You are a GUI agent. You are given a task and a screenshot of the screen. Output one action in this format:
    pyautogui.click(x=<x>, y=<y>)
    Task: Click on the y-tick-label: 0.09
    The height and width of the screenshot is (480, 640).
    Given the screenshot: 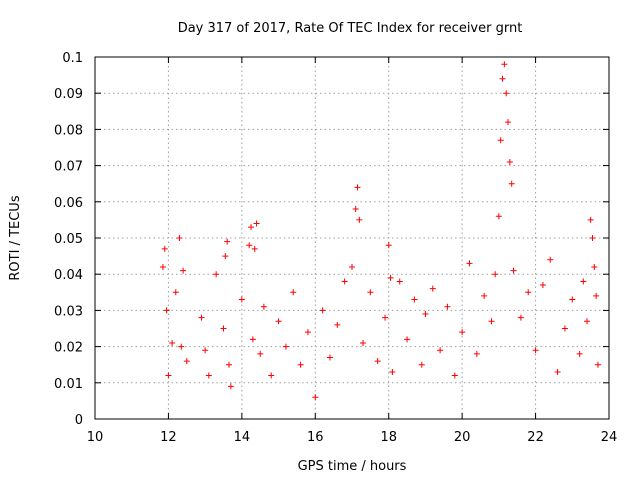 What is the action you would take?
    pyautogui.click(x=68, y=94)
    